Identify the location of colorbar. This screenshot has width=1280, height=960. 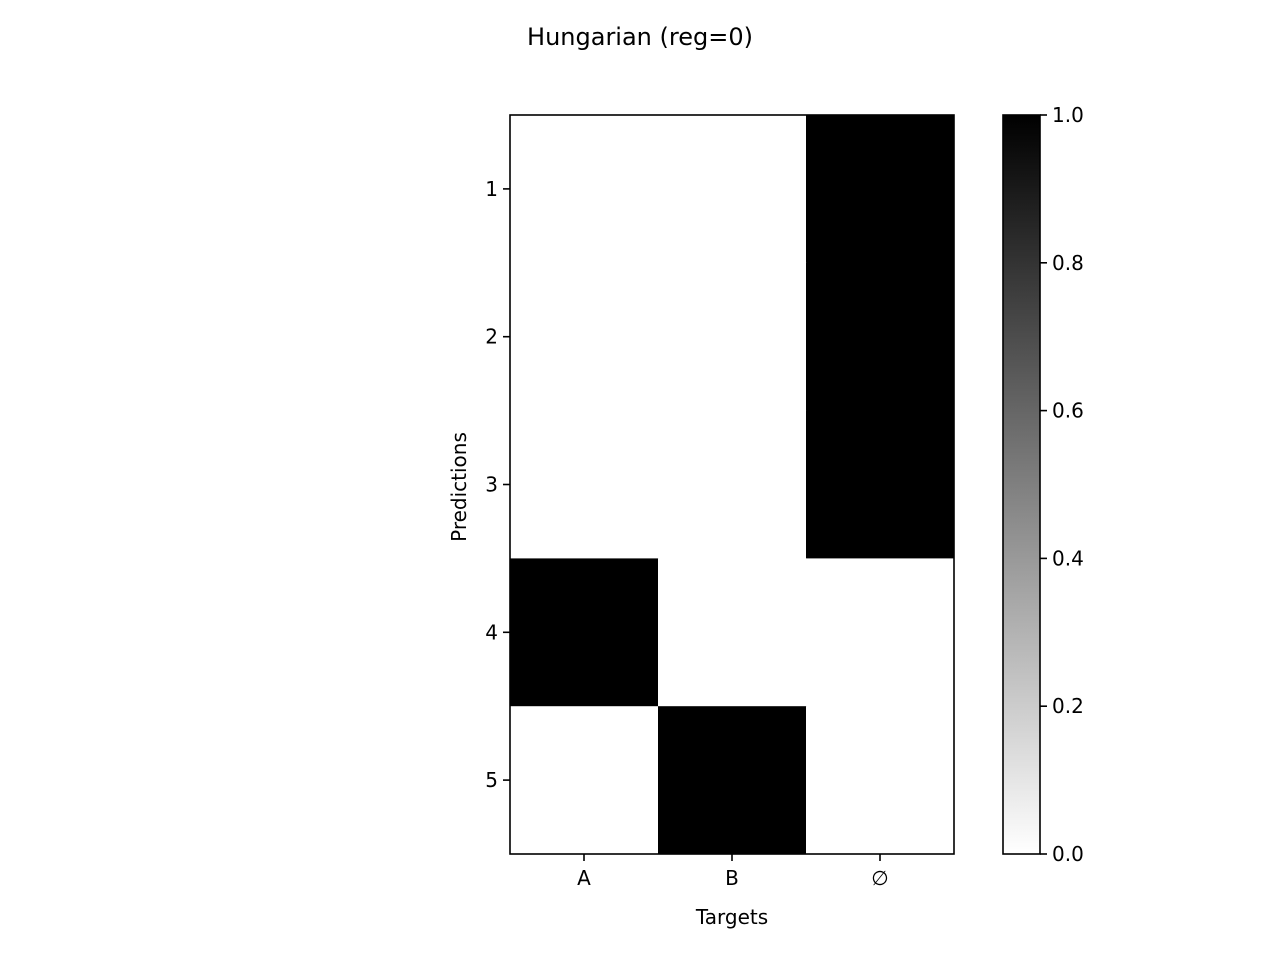
(1021, 484).